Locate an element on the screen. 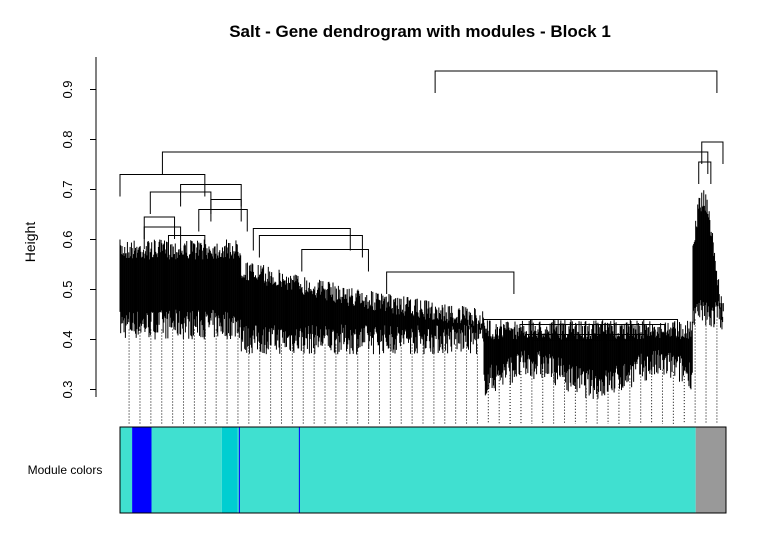  y-tick-label: 0.6 is located at coordinates (67, 239).